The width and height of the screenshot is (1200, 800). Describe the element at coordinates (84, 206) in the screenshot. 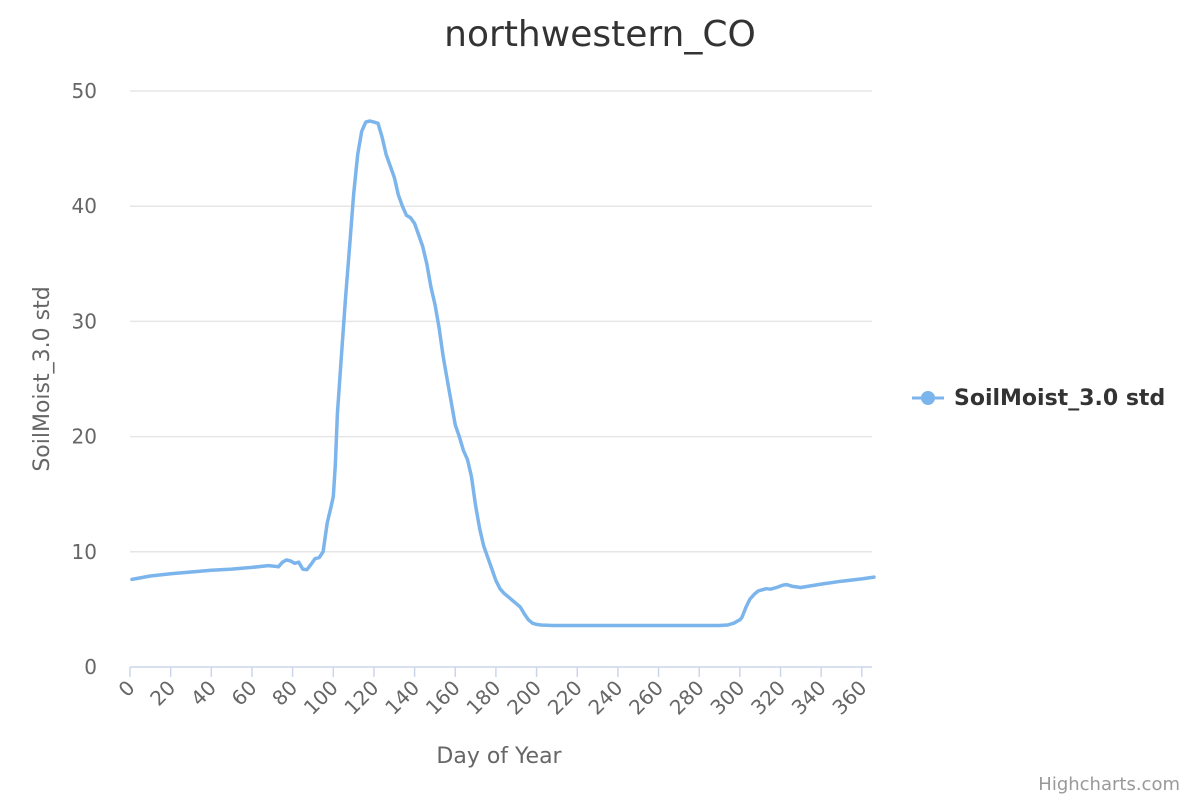

I see `y-tick-label-4: 40` at that location.